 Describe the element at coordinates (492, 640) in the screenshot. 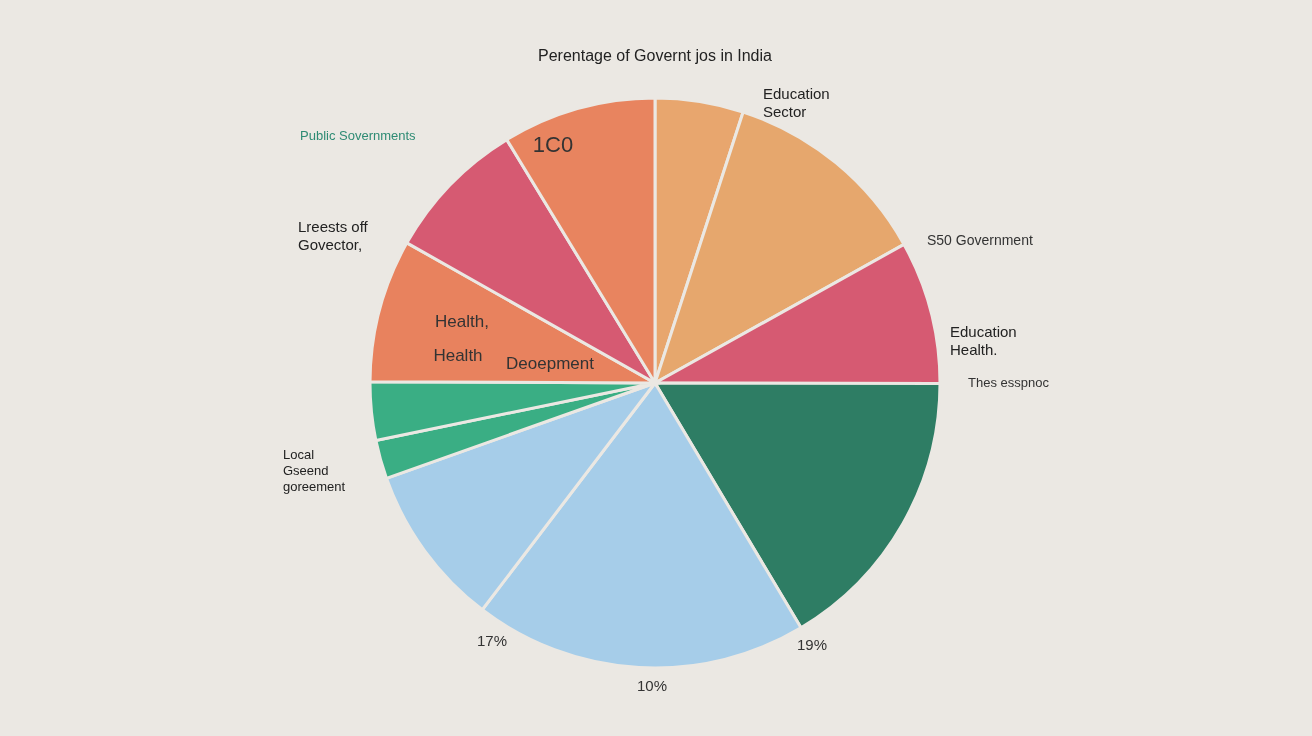

I see `text: 17%` at that location.